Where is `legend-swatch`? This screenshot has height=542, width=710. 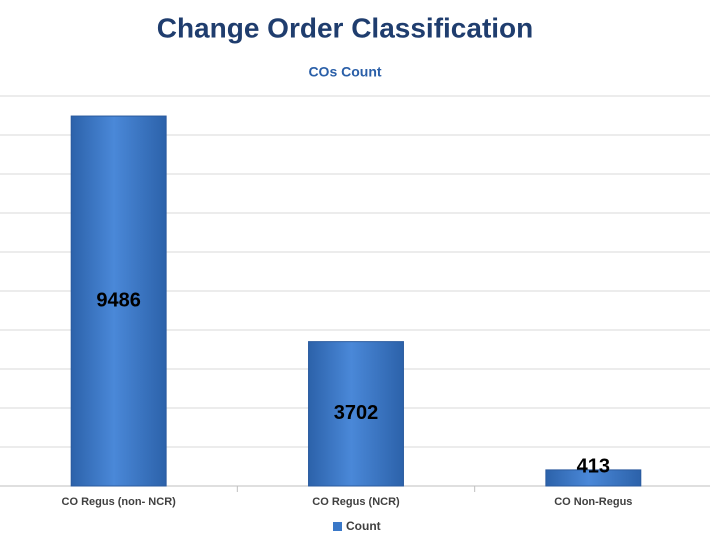 legend-swatch is located at coordinates (337, 526).